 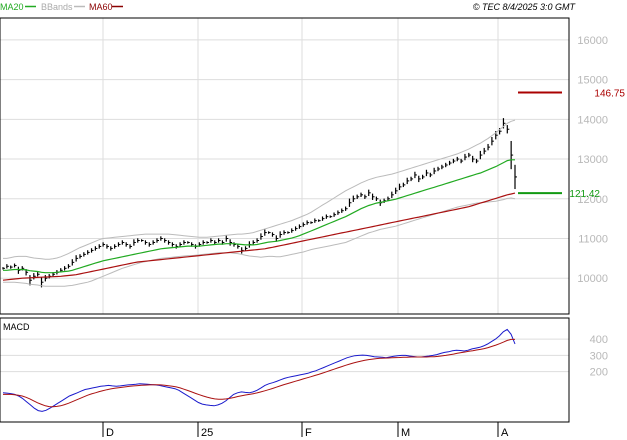 What do you see at coordinates (599, 340) in the screenshot?
I see `macd-y-tick-label: 400` at bounding box center [599, 340].